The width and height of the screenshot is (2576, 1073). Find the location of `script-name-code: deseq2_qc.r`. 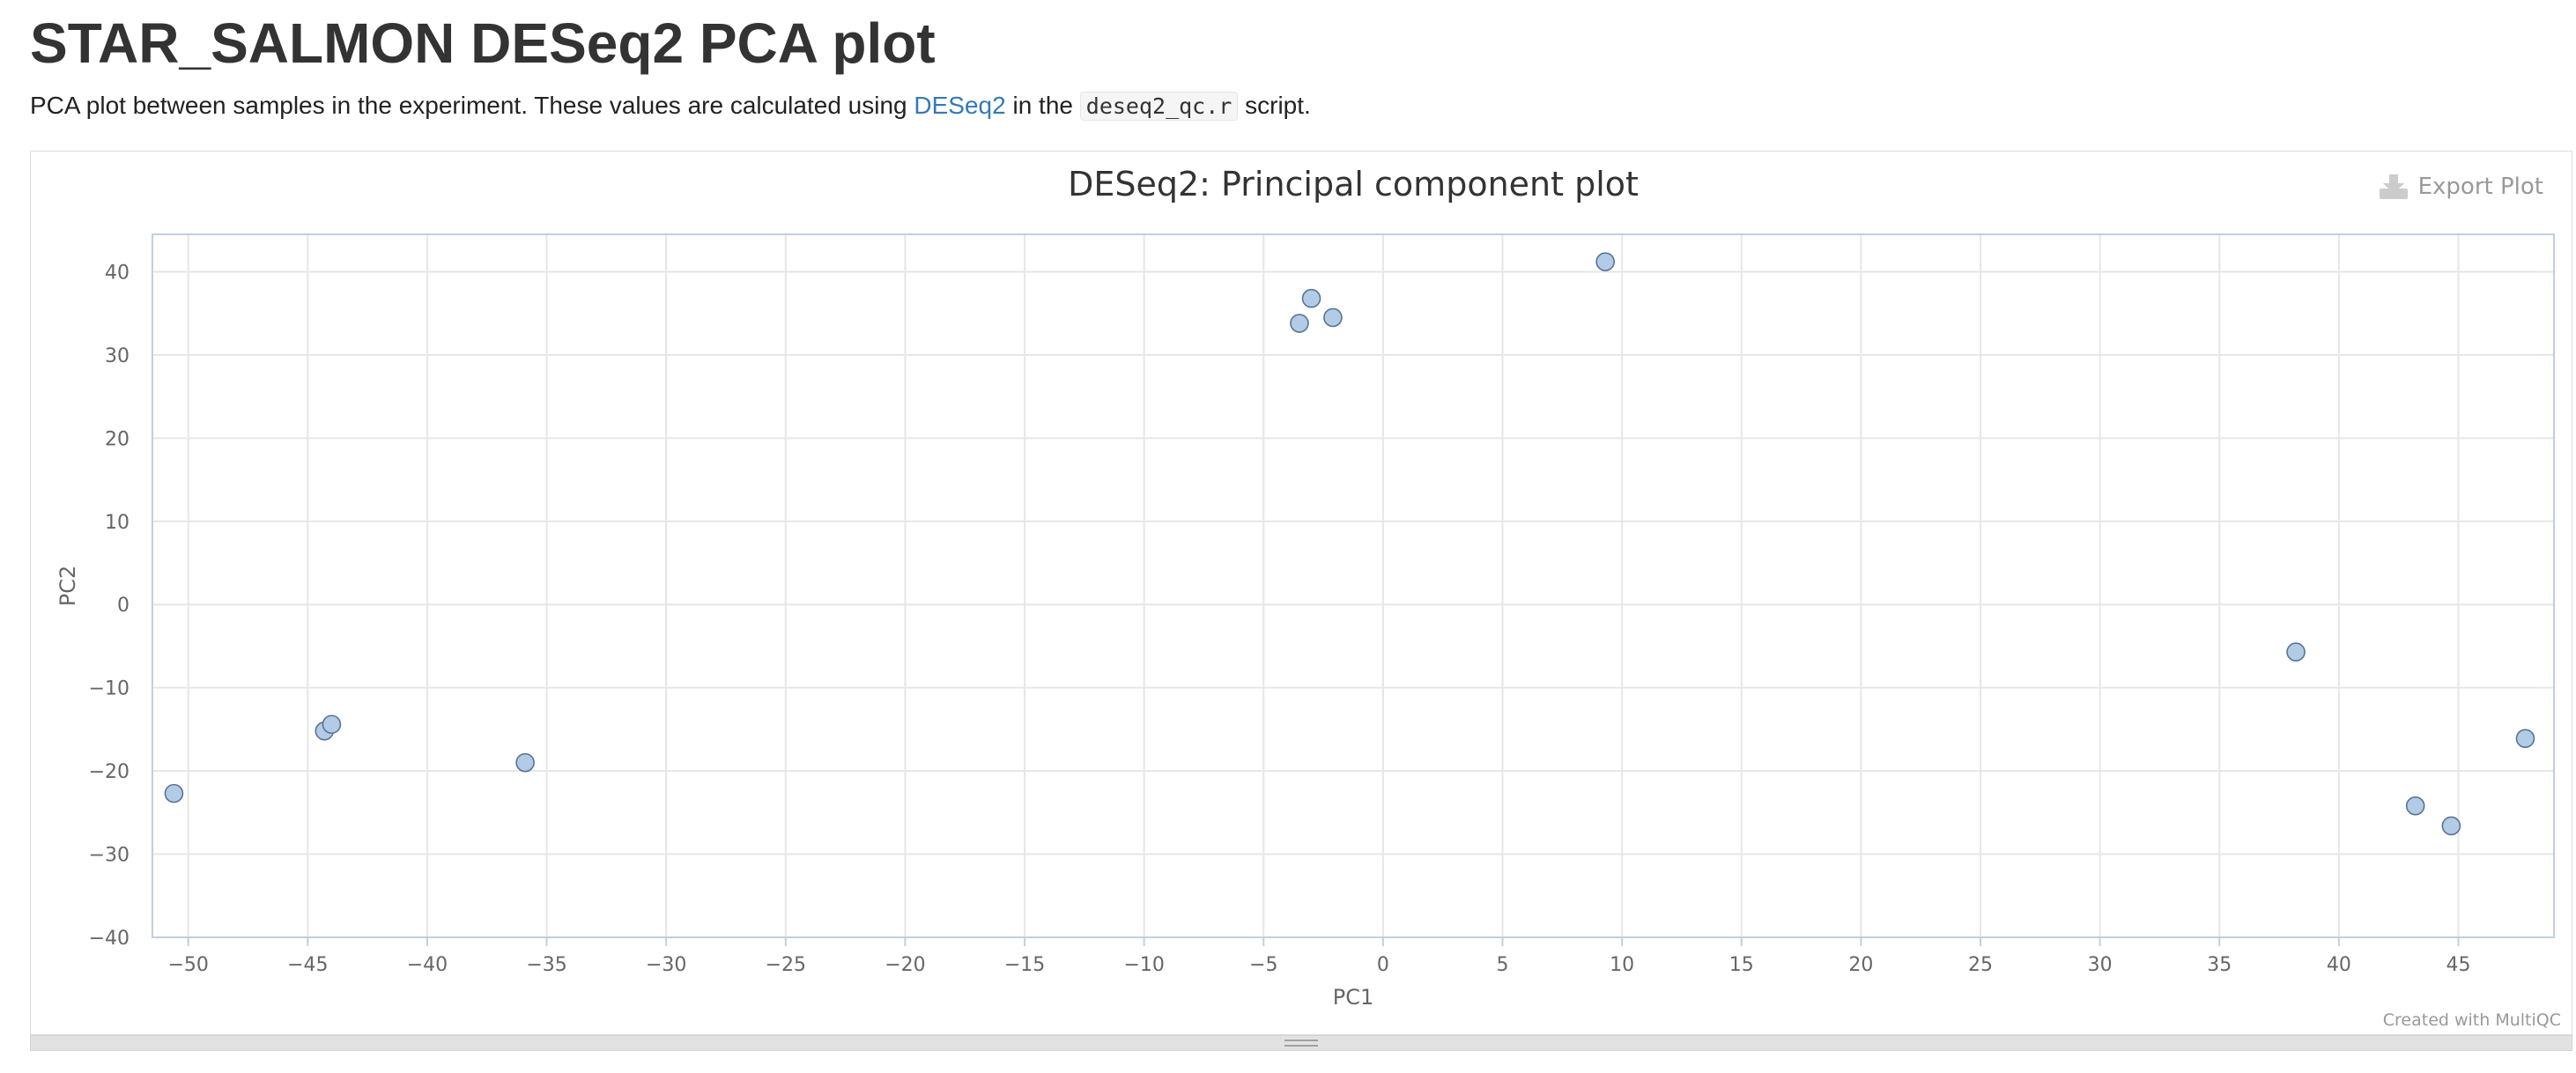

script-name-code: deseq2_qc.r is located at coordinates (1159, 106).